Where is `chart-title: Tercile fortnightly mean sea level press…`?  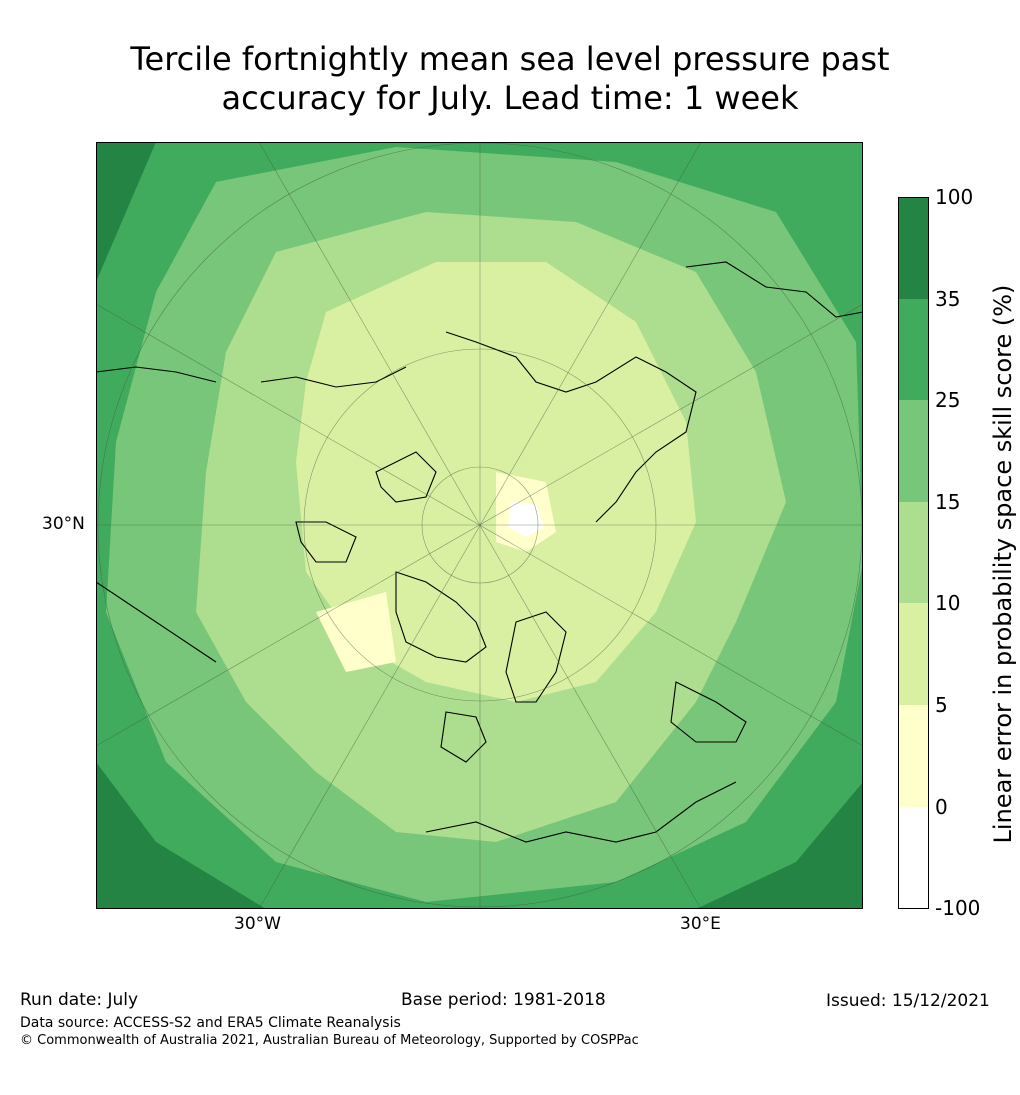 chart-title: Tercile fortnightly mean sea level press… is located at coordinates (510, 79).